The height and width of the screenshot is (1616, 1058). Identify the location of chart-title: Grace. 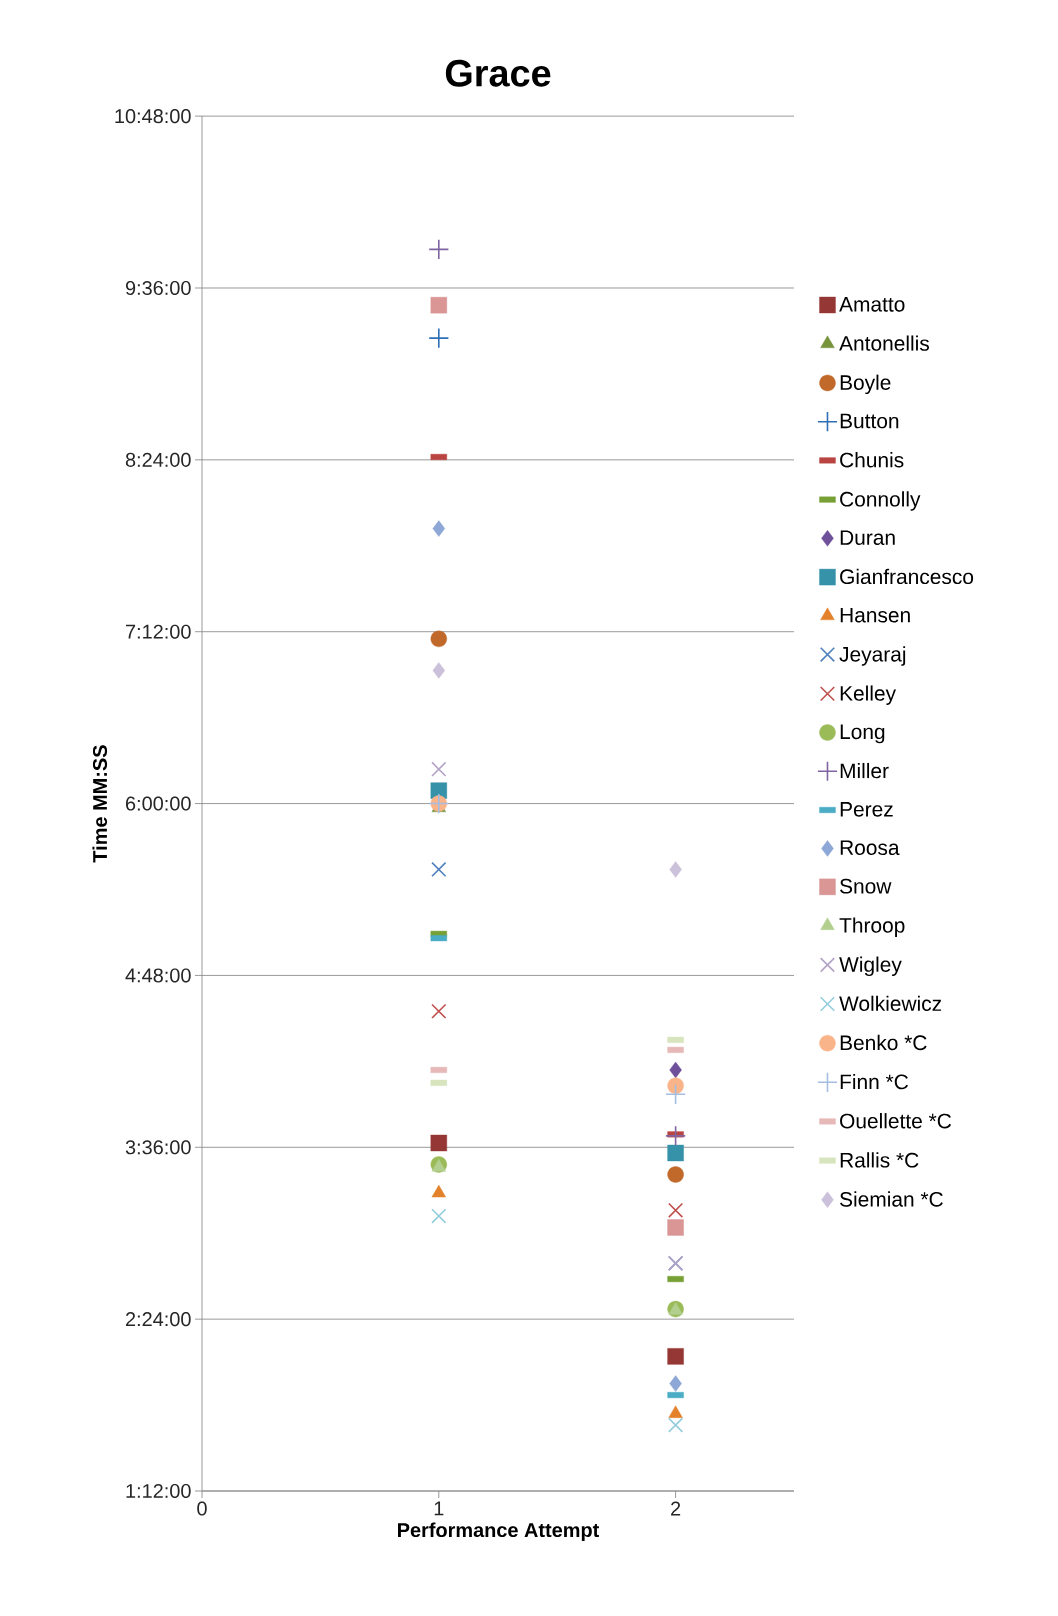
(498, 73).